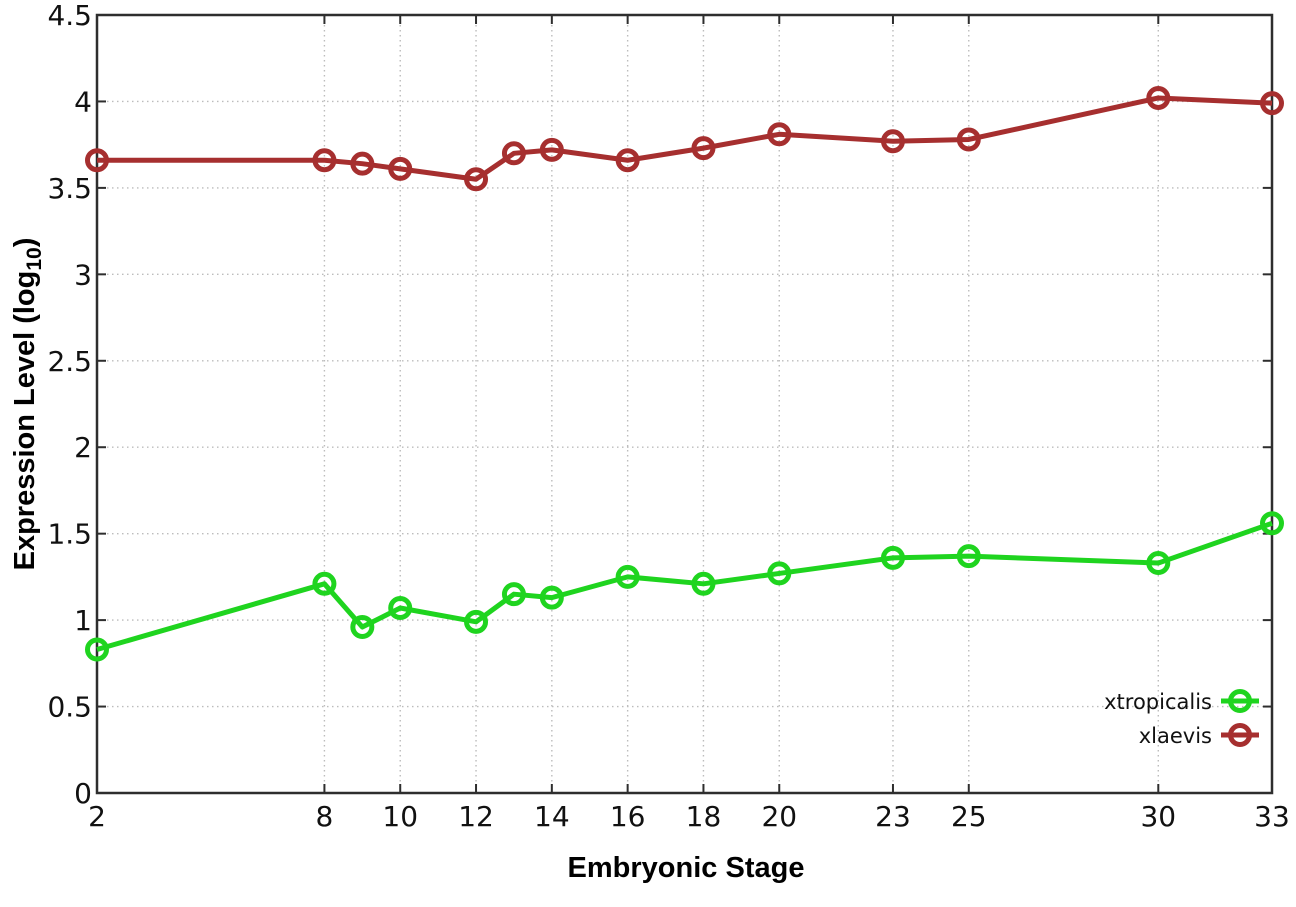 This screenshot has width=1296, height=907. I want to click on legend-label-xtropicalis: xtropicalis, so click(1158, 702).